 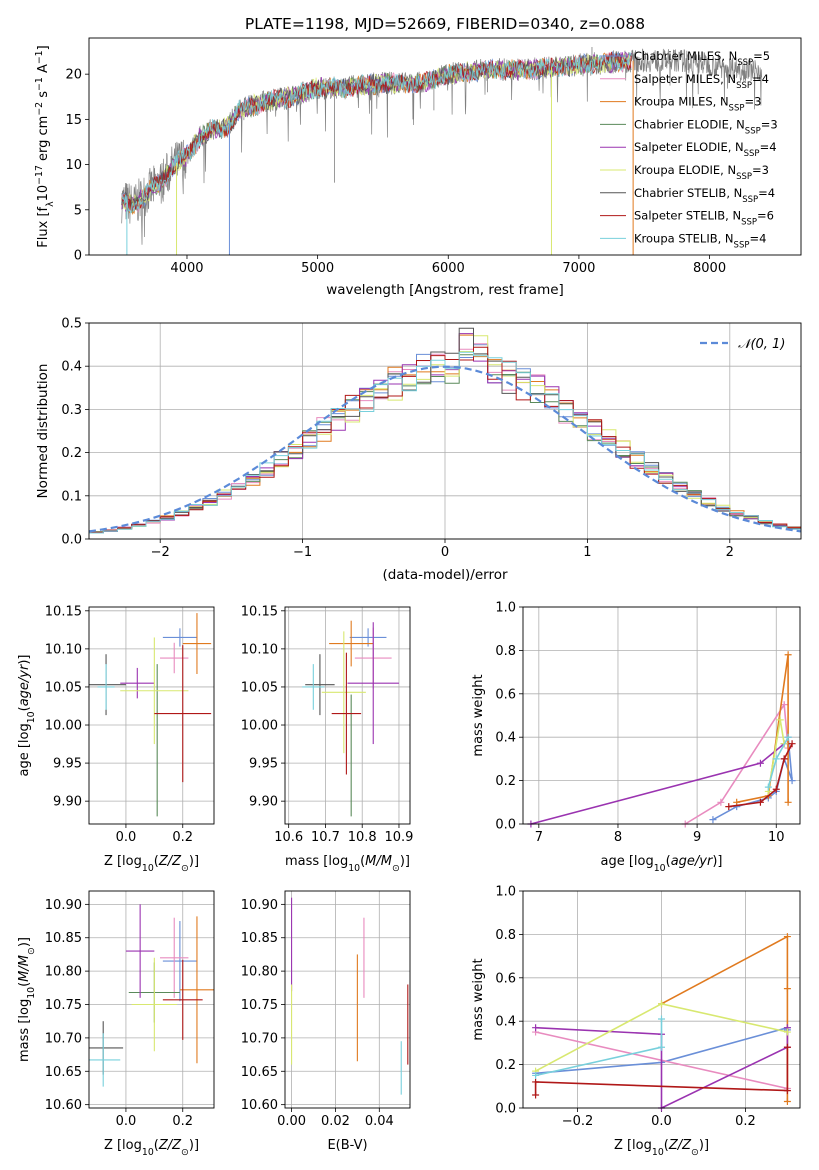 What do you see at coordinates (43, 70) in the screenshot?
I see `spectrum-ylabel-part: A` at bounding box center [43, 70].